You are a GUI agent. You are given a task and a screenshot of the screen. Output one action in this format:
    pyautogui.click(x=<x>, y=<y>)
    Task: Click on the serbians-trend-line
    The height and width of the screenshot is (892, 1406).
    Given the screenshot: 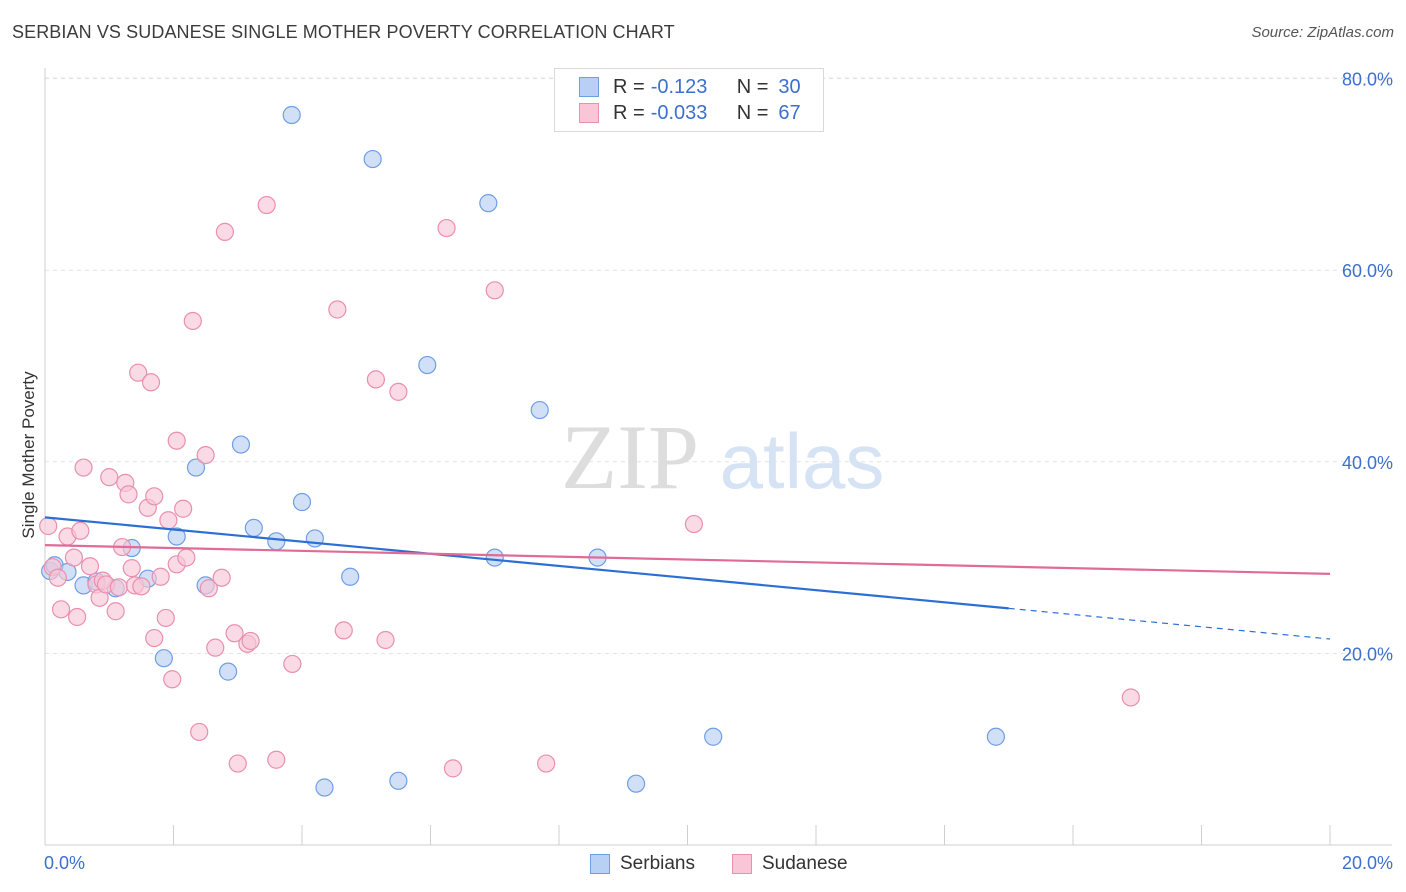 What is the action you would take?
    pyautogui.click(x=526, y=563)
    